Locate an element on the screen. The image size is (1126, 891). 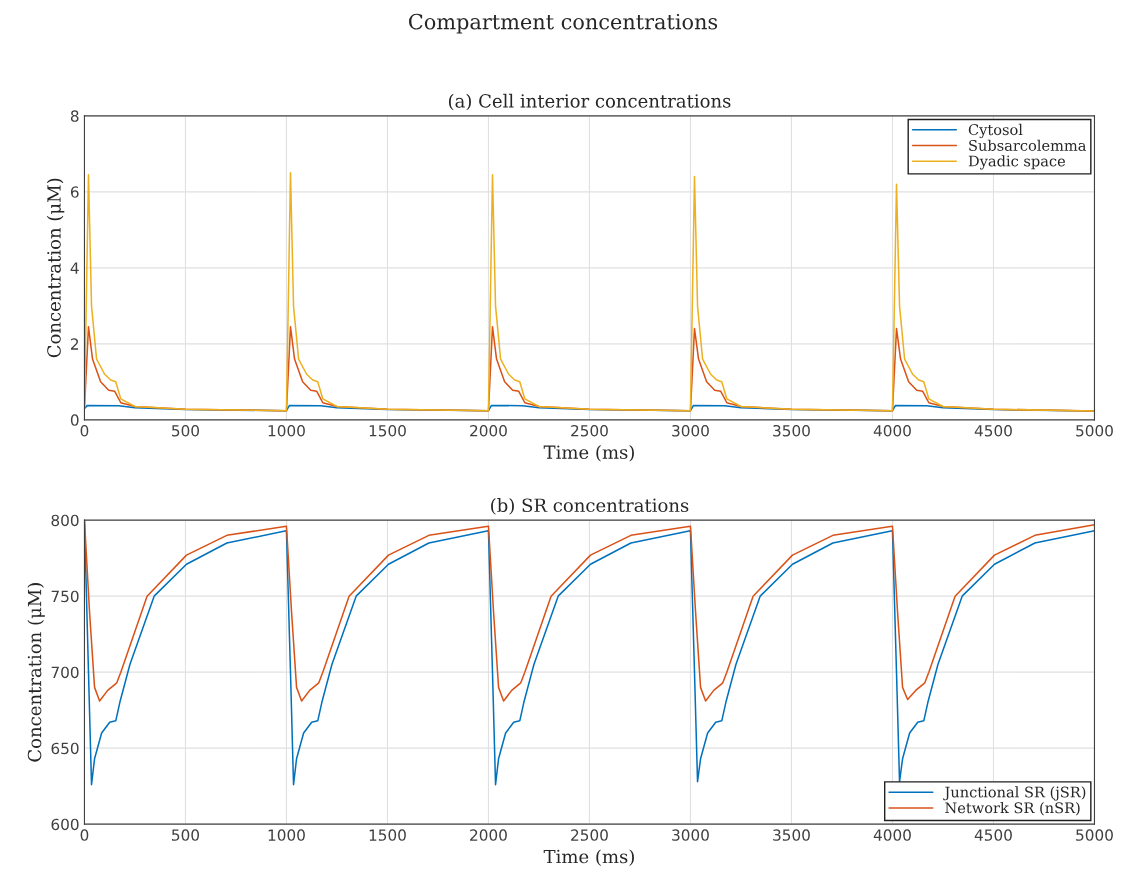
y-tick-label: 800 is located at coordinates (65, 520).